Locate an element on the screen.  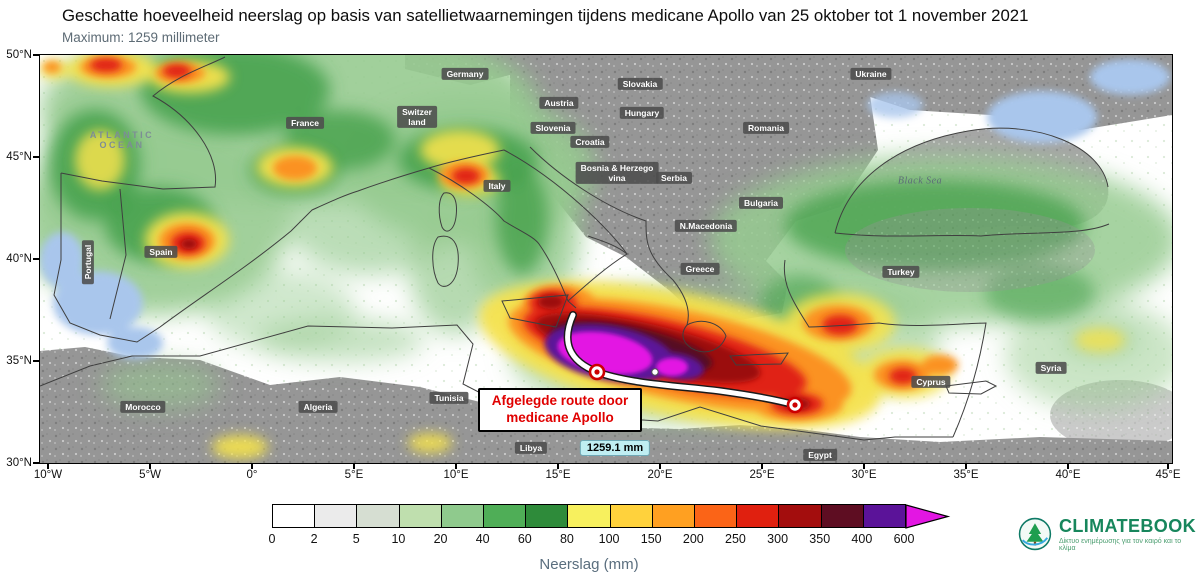
country-label: Tunisia is located at coordinates (449, 398).